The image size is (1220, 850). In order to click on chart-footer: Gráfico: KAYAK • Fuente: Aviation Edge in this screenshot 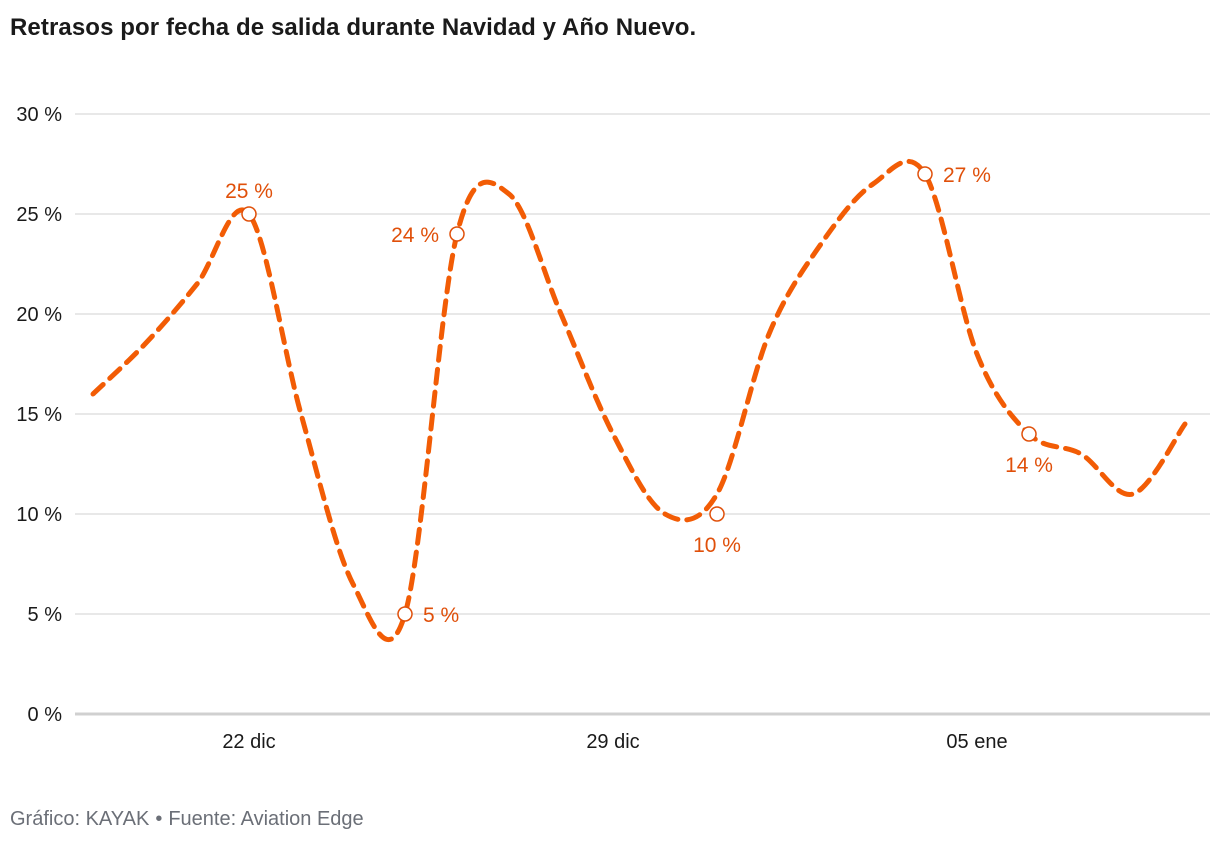, I will do `click(187, 819)`.